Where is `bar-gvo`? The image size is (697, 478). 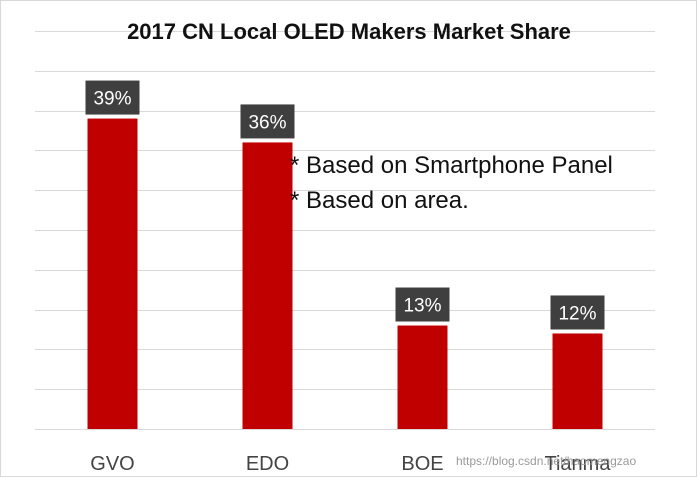
bar-gvo is located at coordinates (112, 273).